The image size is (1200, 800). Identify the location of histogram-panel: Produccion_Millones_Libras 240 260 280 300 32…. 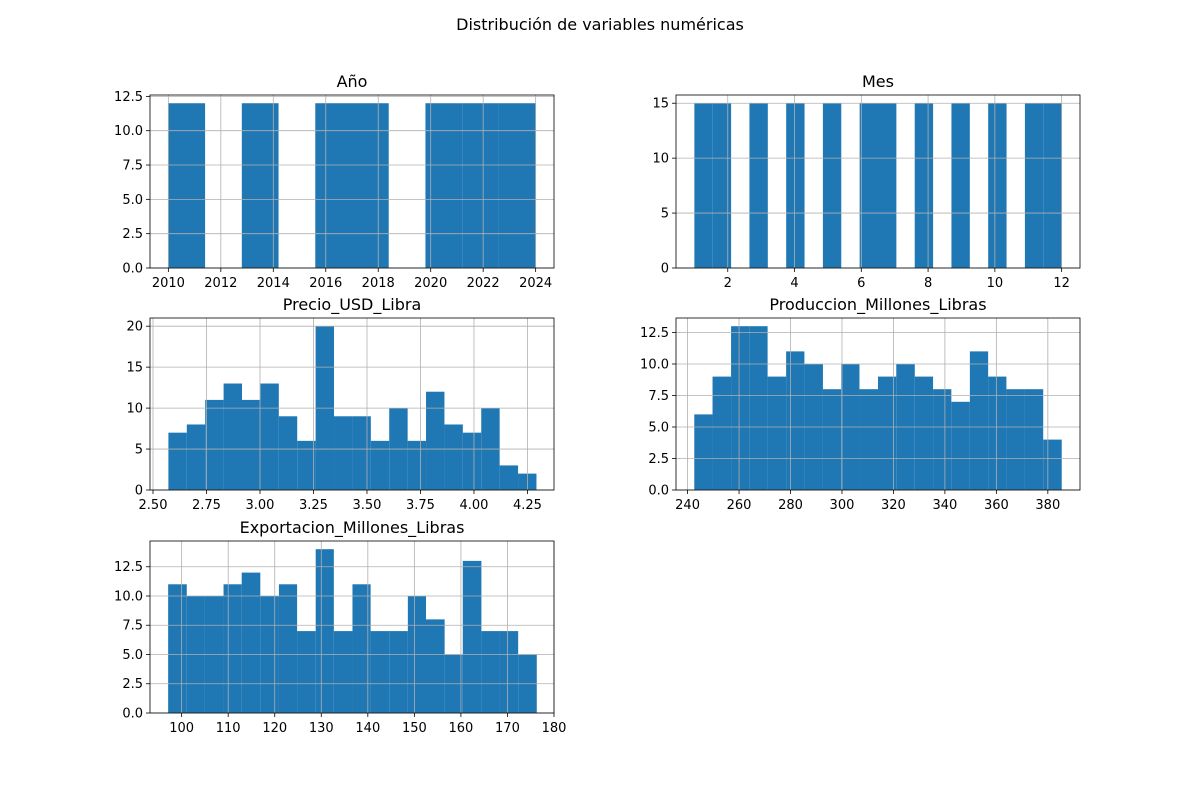
(860, 404).